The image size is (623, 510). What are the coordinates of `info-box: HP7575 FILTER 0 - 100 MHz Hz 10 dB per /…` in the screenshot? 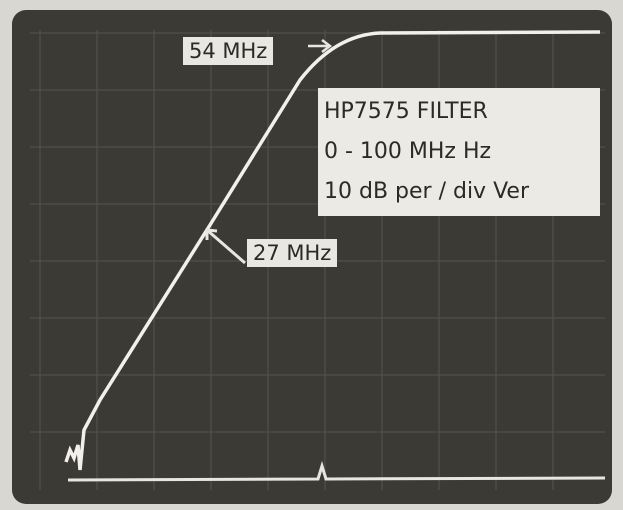 It's located at (459, 152).